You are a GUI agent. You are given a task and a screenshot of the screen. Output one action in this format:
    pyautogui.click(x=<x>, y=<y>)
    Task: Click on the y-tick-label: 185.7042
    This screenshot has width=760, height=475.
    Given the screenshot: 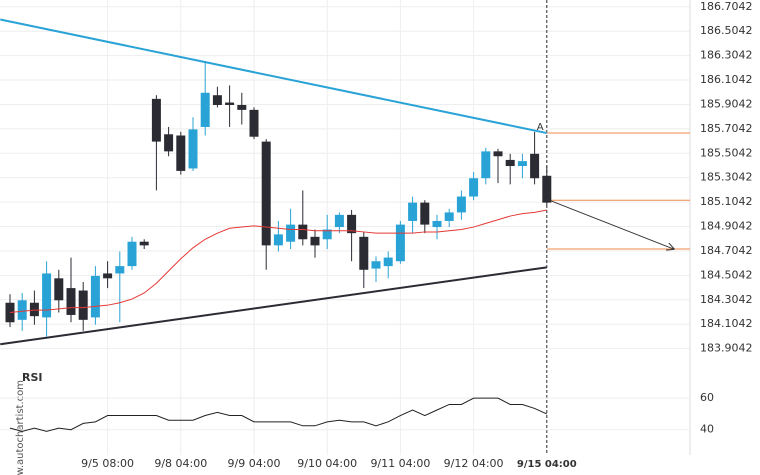 What is the action you would take?
    pyautogui.click(x=726, y=128)
    